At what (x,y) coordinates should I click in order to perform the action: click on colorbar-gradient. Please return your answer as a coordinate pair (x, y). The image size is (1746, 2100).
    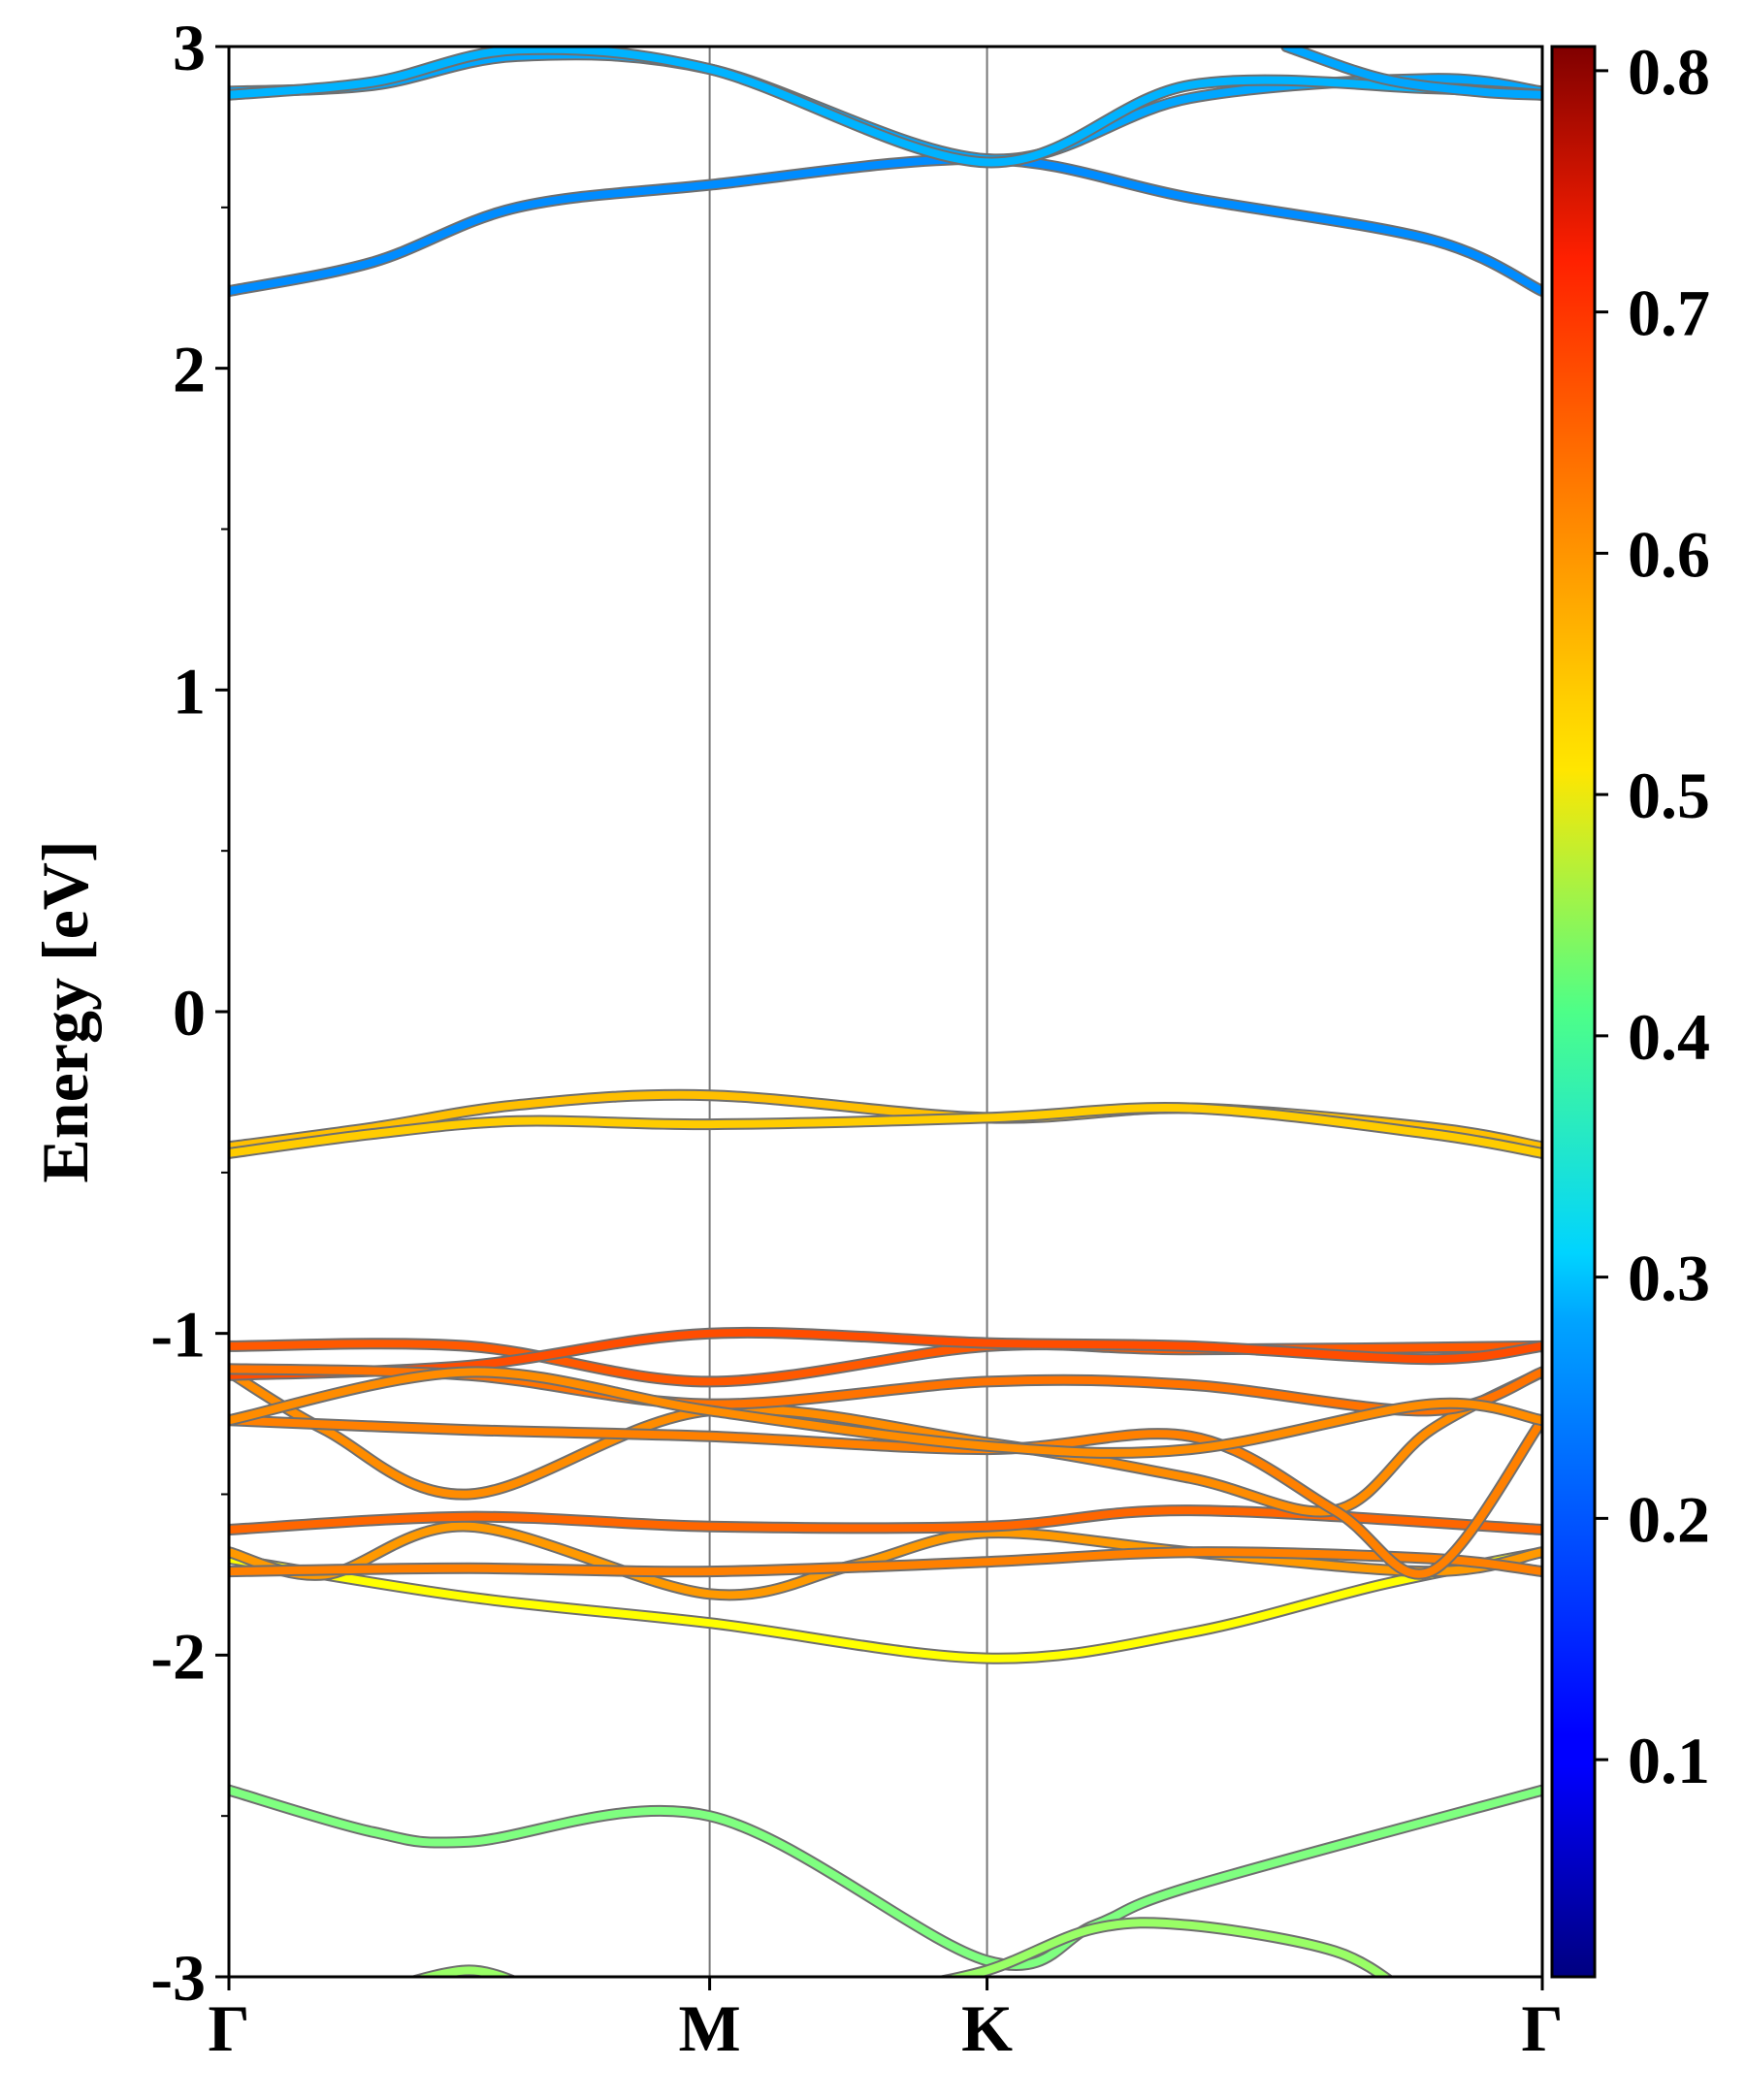
    Looking at the image, I should click on (1573, 1012).